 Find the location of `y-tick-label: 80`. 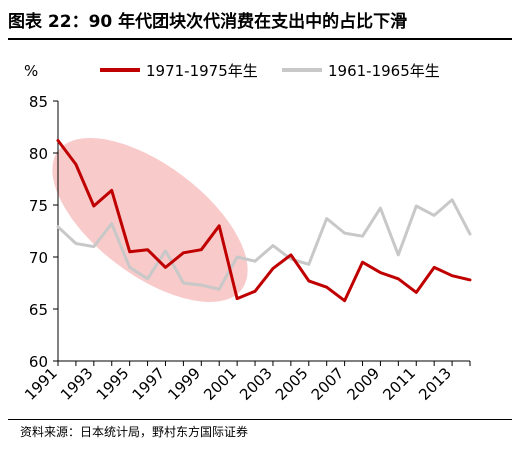

y-tick-label: 80 is located at coordinates (38, 154).